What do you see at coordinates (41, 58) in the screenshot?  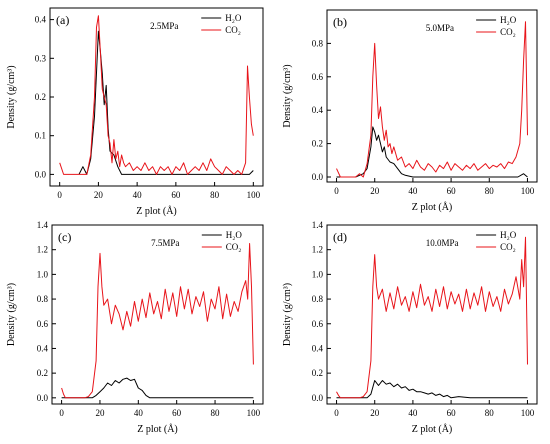 I see `y-tick-label: 0.3` at bounding box center [41, 58].